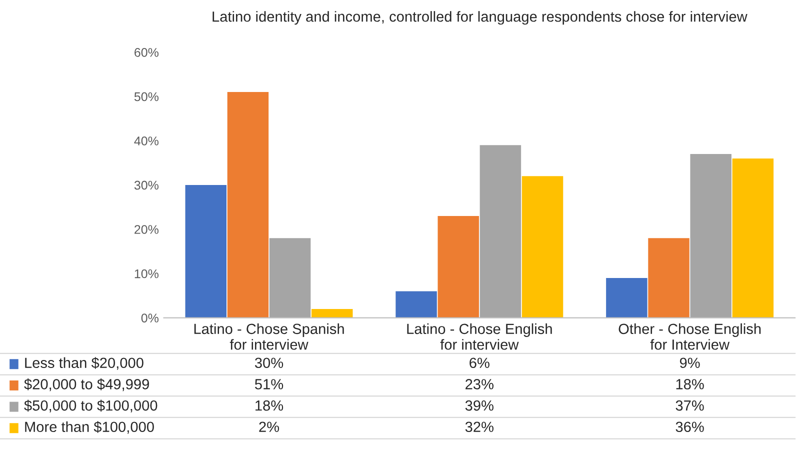  I want to click on y-tick-label: 10%, so click(146, 273).